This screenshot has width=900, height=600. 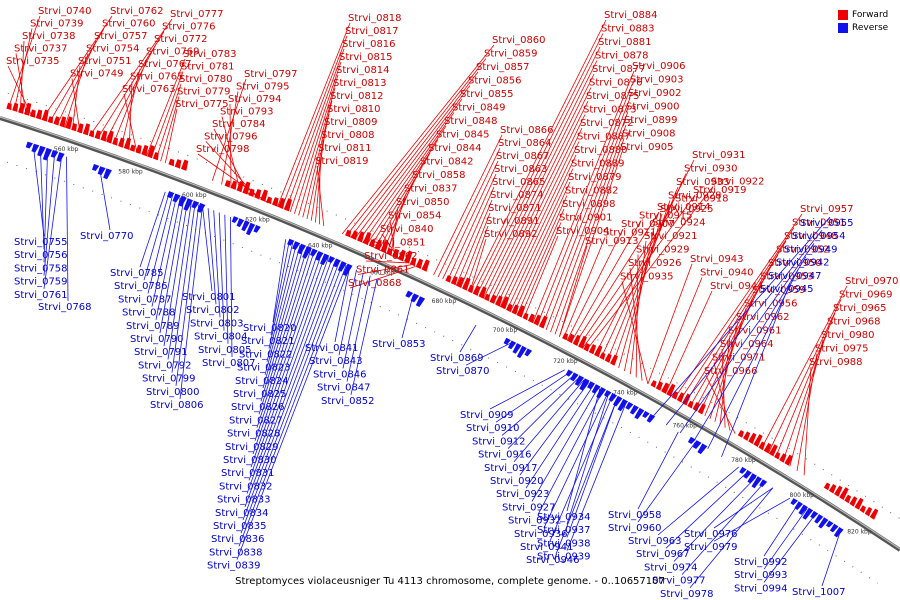 What do you see at coordinates (431, 189) in the screenshot?
I see `forward-gene-label: Strvi_0837` at bounding box center [431, 189].